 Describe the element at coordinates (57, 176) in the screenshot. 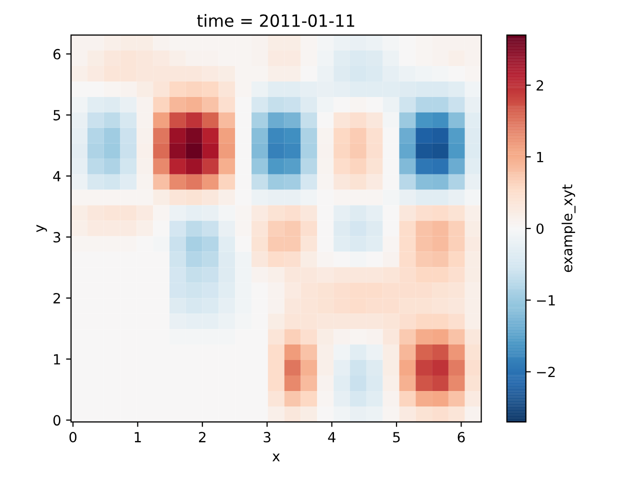

I see `y-tick-label: 4` at that location.